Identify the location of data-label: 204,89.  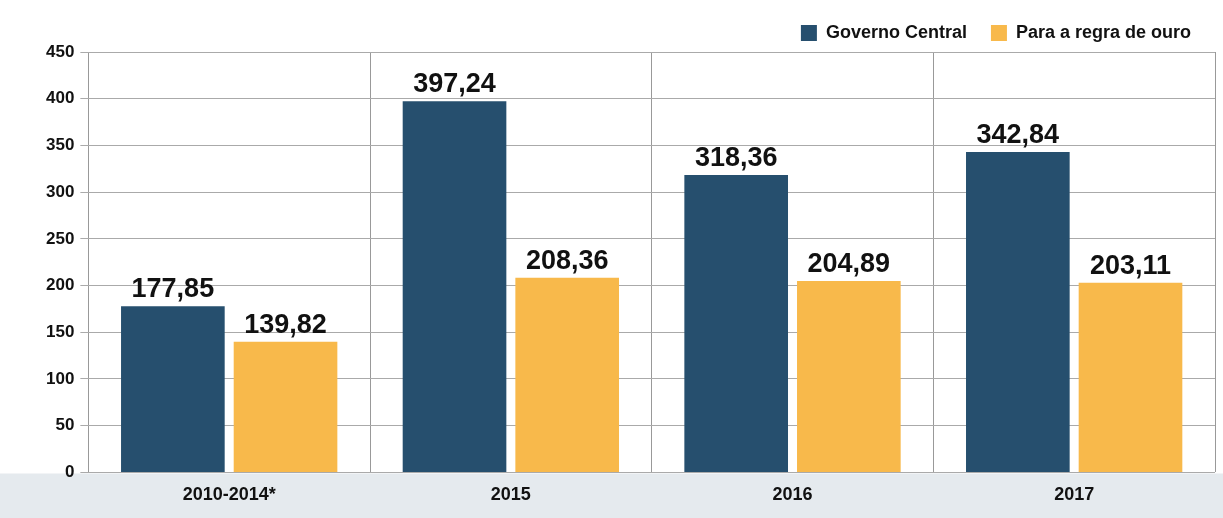
(849, 262).